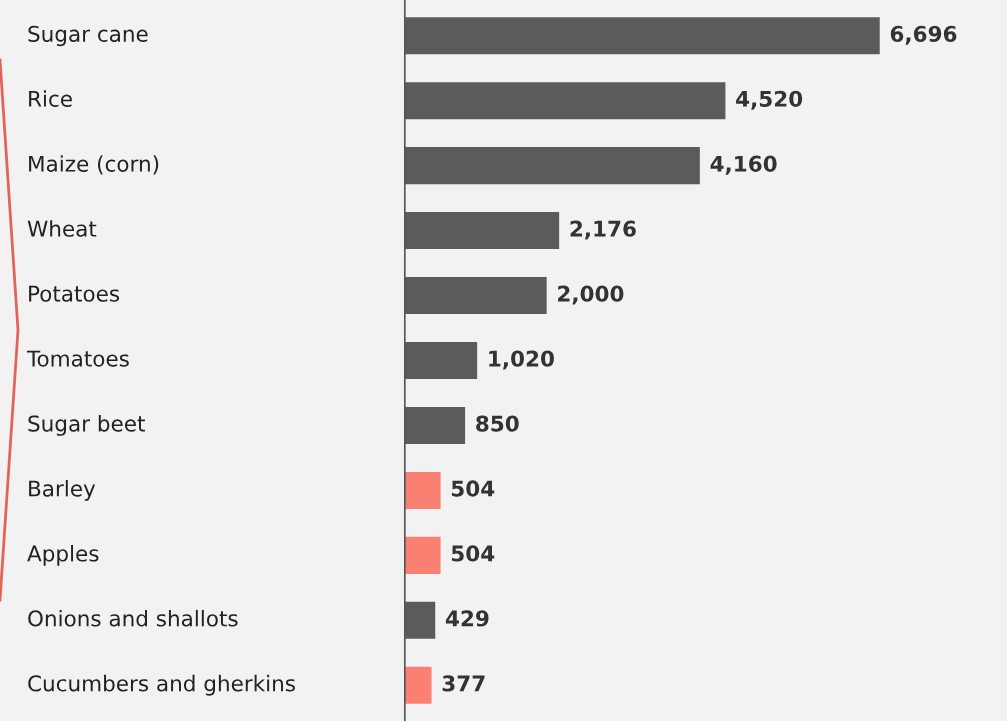 This screenshot has width=1007, height=721. Describe the element at coordinates (94, 165) in the screenshot. I see `y-tick-label: Maize (corn)` at that location.